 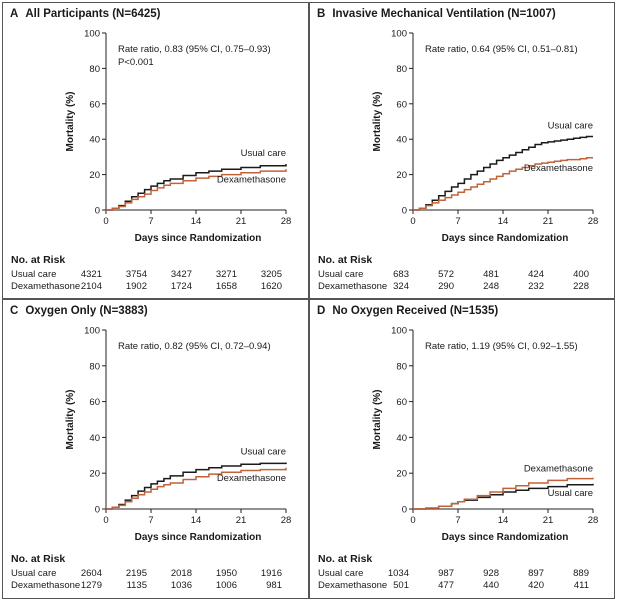 What do you see at coordinates (536, 585) in the screenshot?
I see `risk-count: 420` at bounding box center [536, 585].